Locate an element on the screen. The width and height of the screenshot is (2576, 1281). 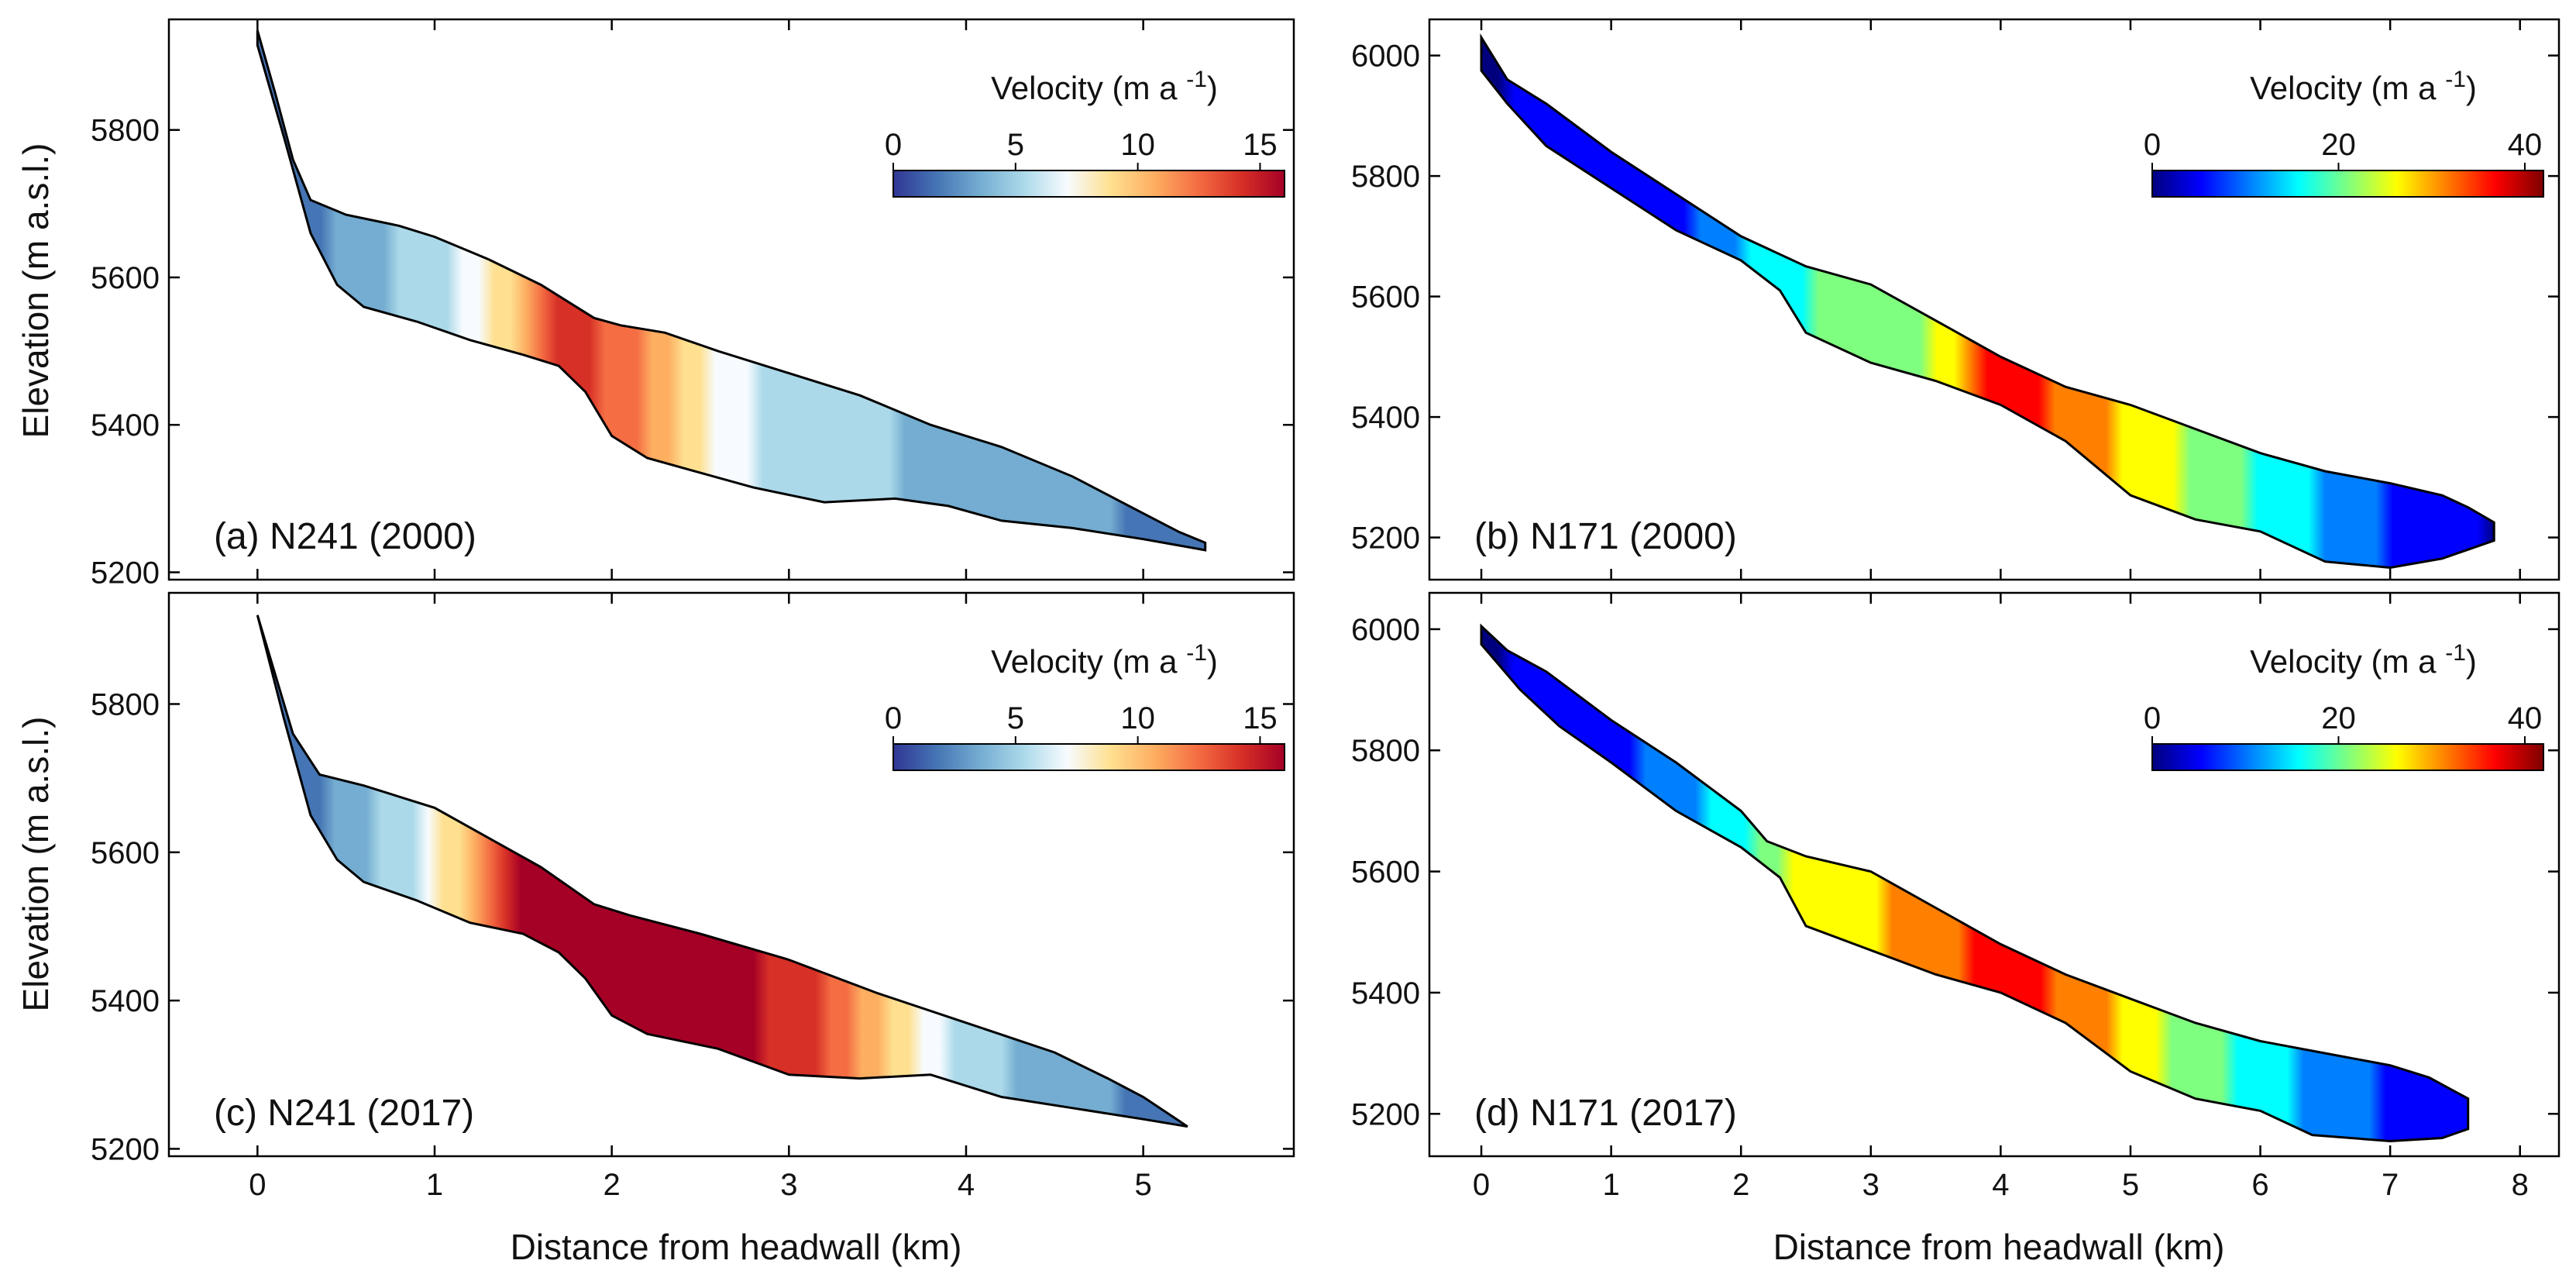
glacier-velocity-field is located at coordinates (722, 872).